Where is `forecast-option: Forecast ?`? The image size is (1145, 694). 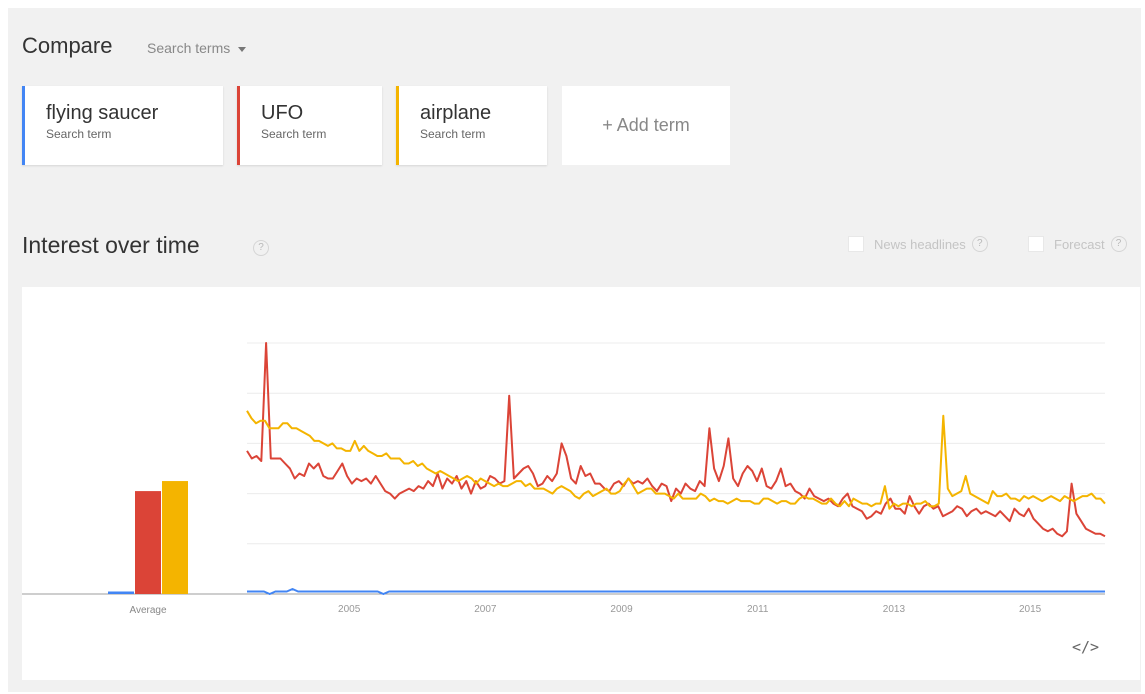
forecast-option: Forecast ? is located at coordinates (1077, 244).